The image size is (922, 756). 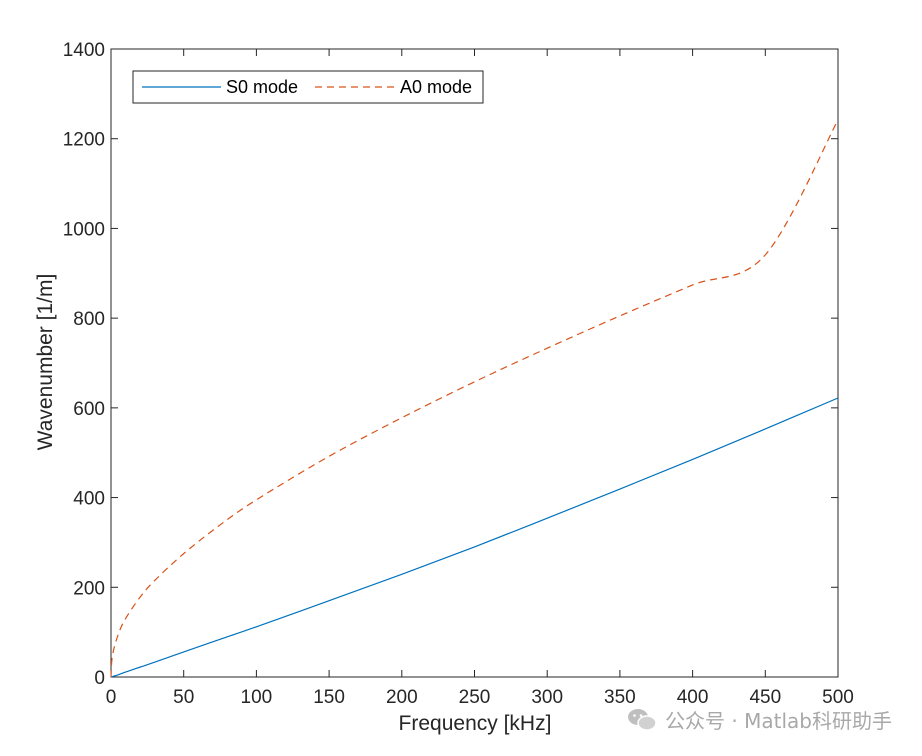 I want to click on y-axis-label: Wavenumber [1/m], so click(x=45, y=362).